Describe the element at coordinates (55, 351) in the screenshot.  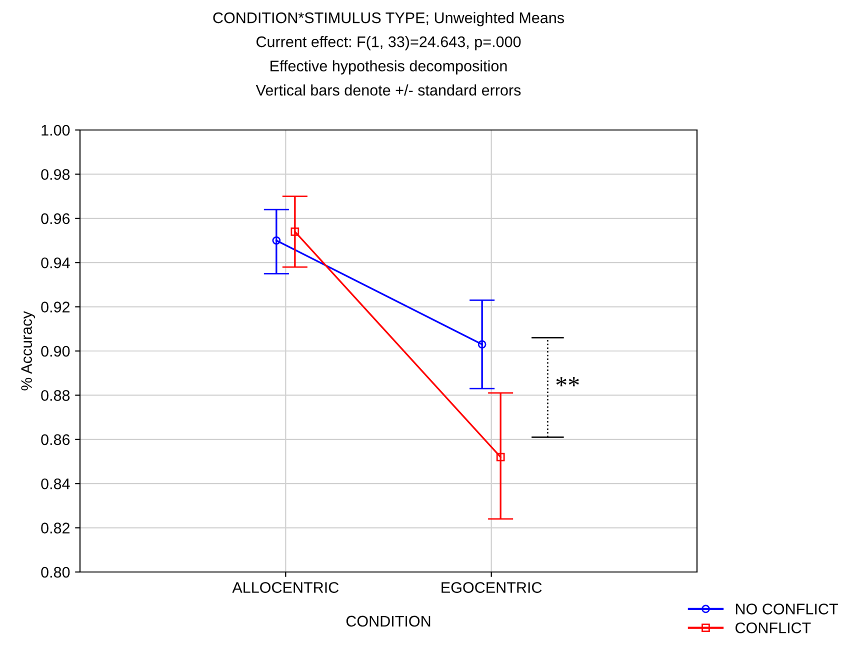
I see `y-tick-label: 0.90` at that location.